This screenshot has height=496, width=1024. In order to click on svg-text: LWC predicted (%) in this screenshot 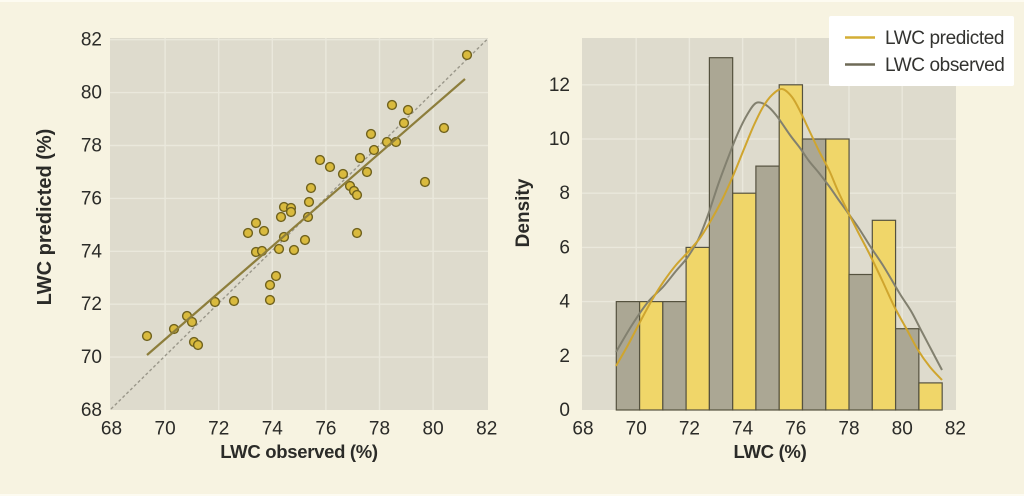, I will do `click(45, 217)`.